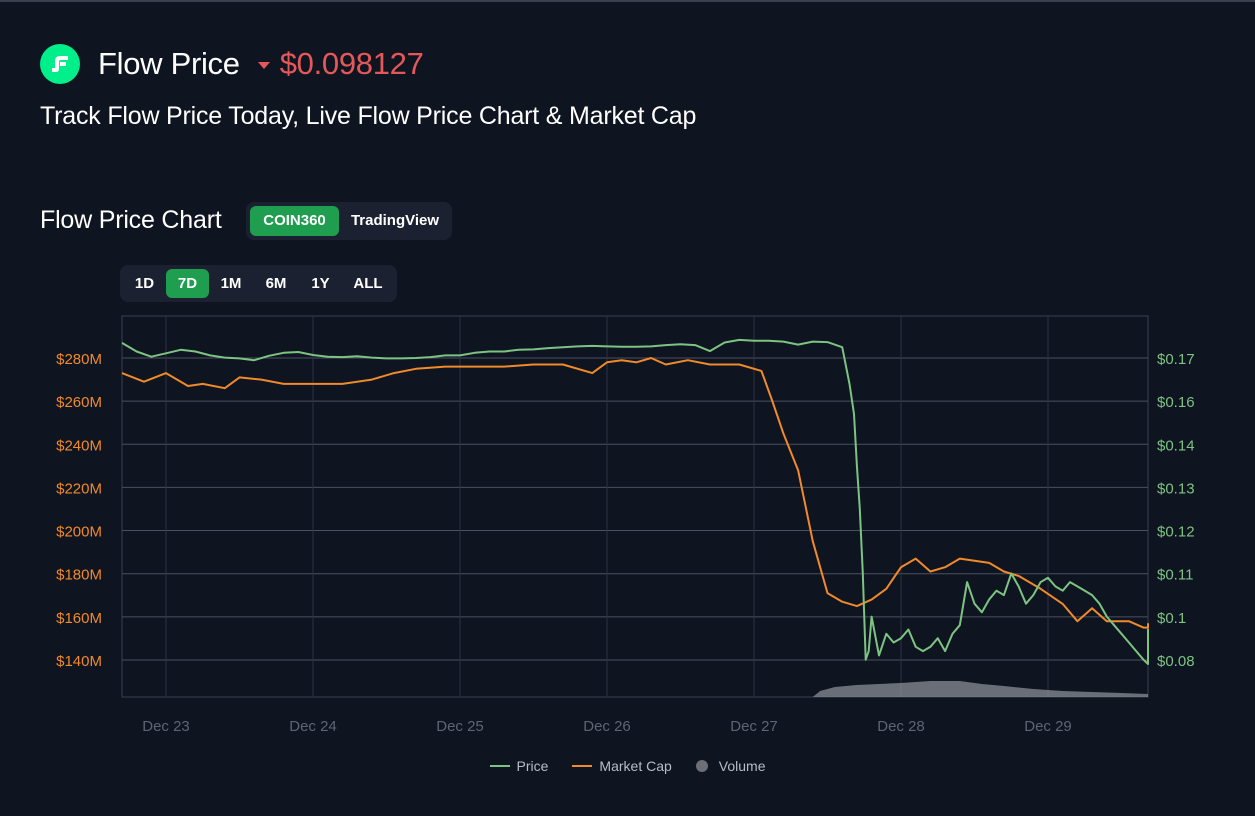 This screenshot has width=1255, height=816. Describe the element at coordinates (742, 766) in the screenshot. I see `legend-volume-label: Volume` at that location.